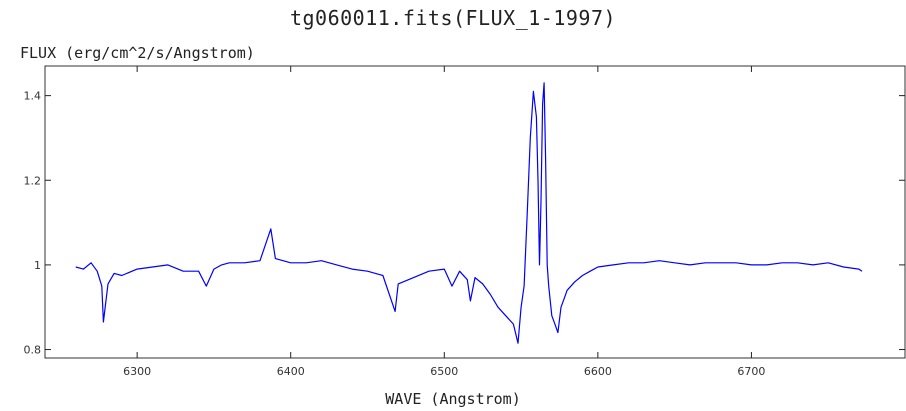  What do you see at coordinates (137, 371) in the screenshot?
I see `x-tick-label: 6300` at bounding box center [137, 371].